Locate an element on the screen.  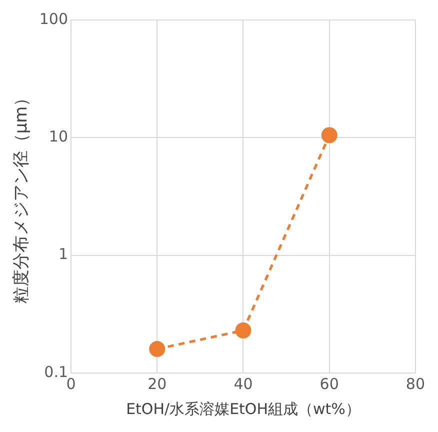
x-tick-label: 80 is located at coordinates (416, 383).